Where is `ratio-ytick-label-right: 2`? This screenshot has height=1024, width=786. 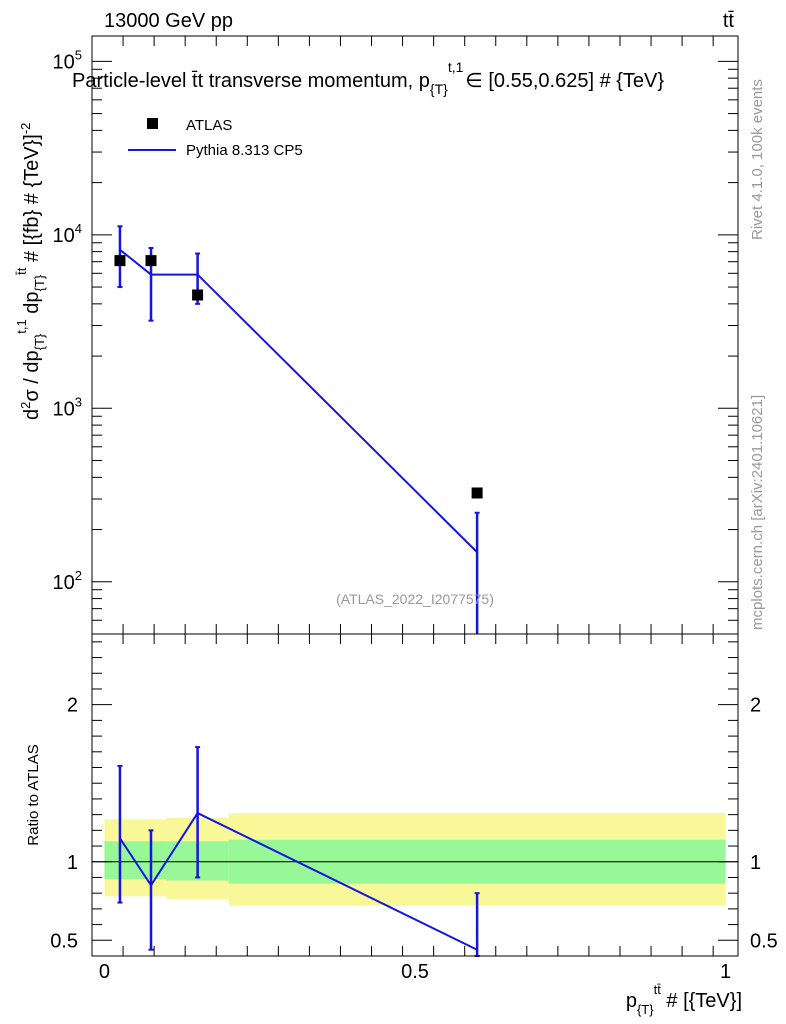
ratio-ytick-label-right: 2 is located at coordinates (755, 706).